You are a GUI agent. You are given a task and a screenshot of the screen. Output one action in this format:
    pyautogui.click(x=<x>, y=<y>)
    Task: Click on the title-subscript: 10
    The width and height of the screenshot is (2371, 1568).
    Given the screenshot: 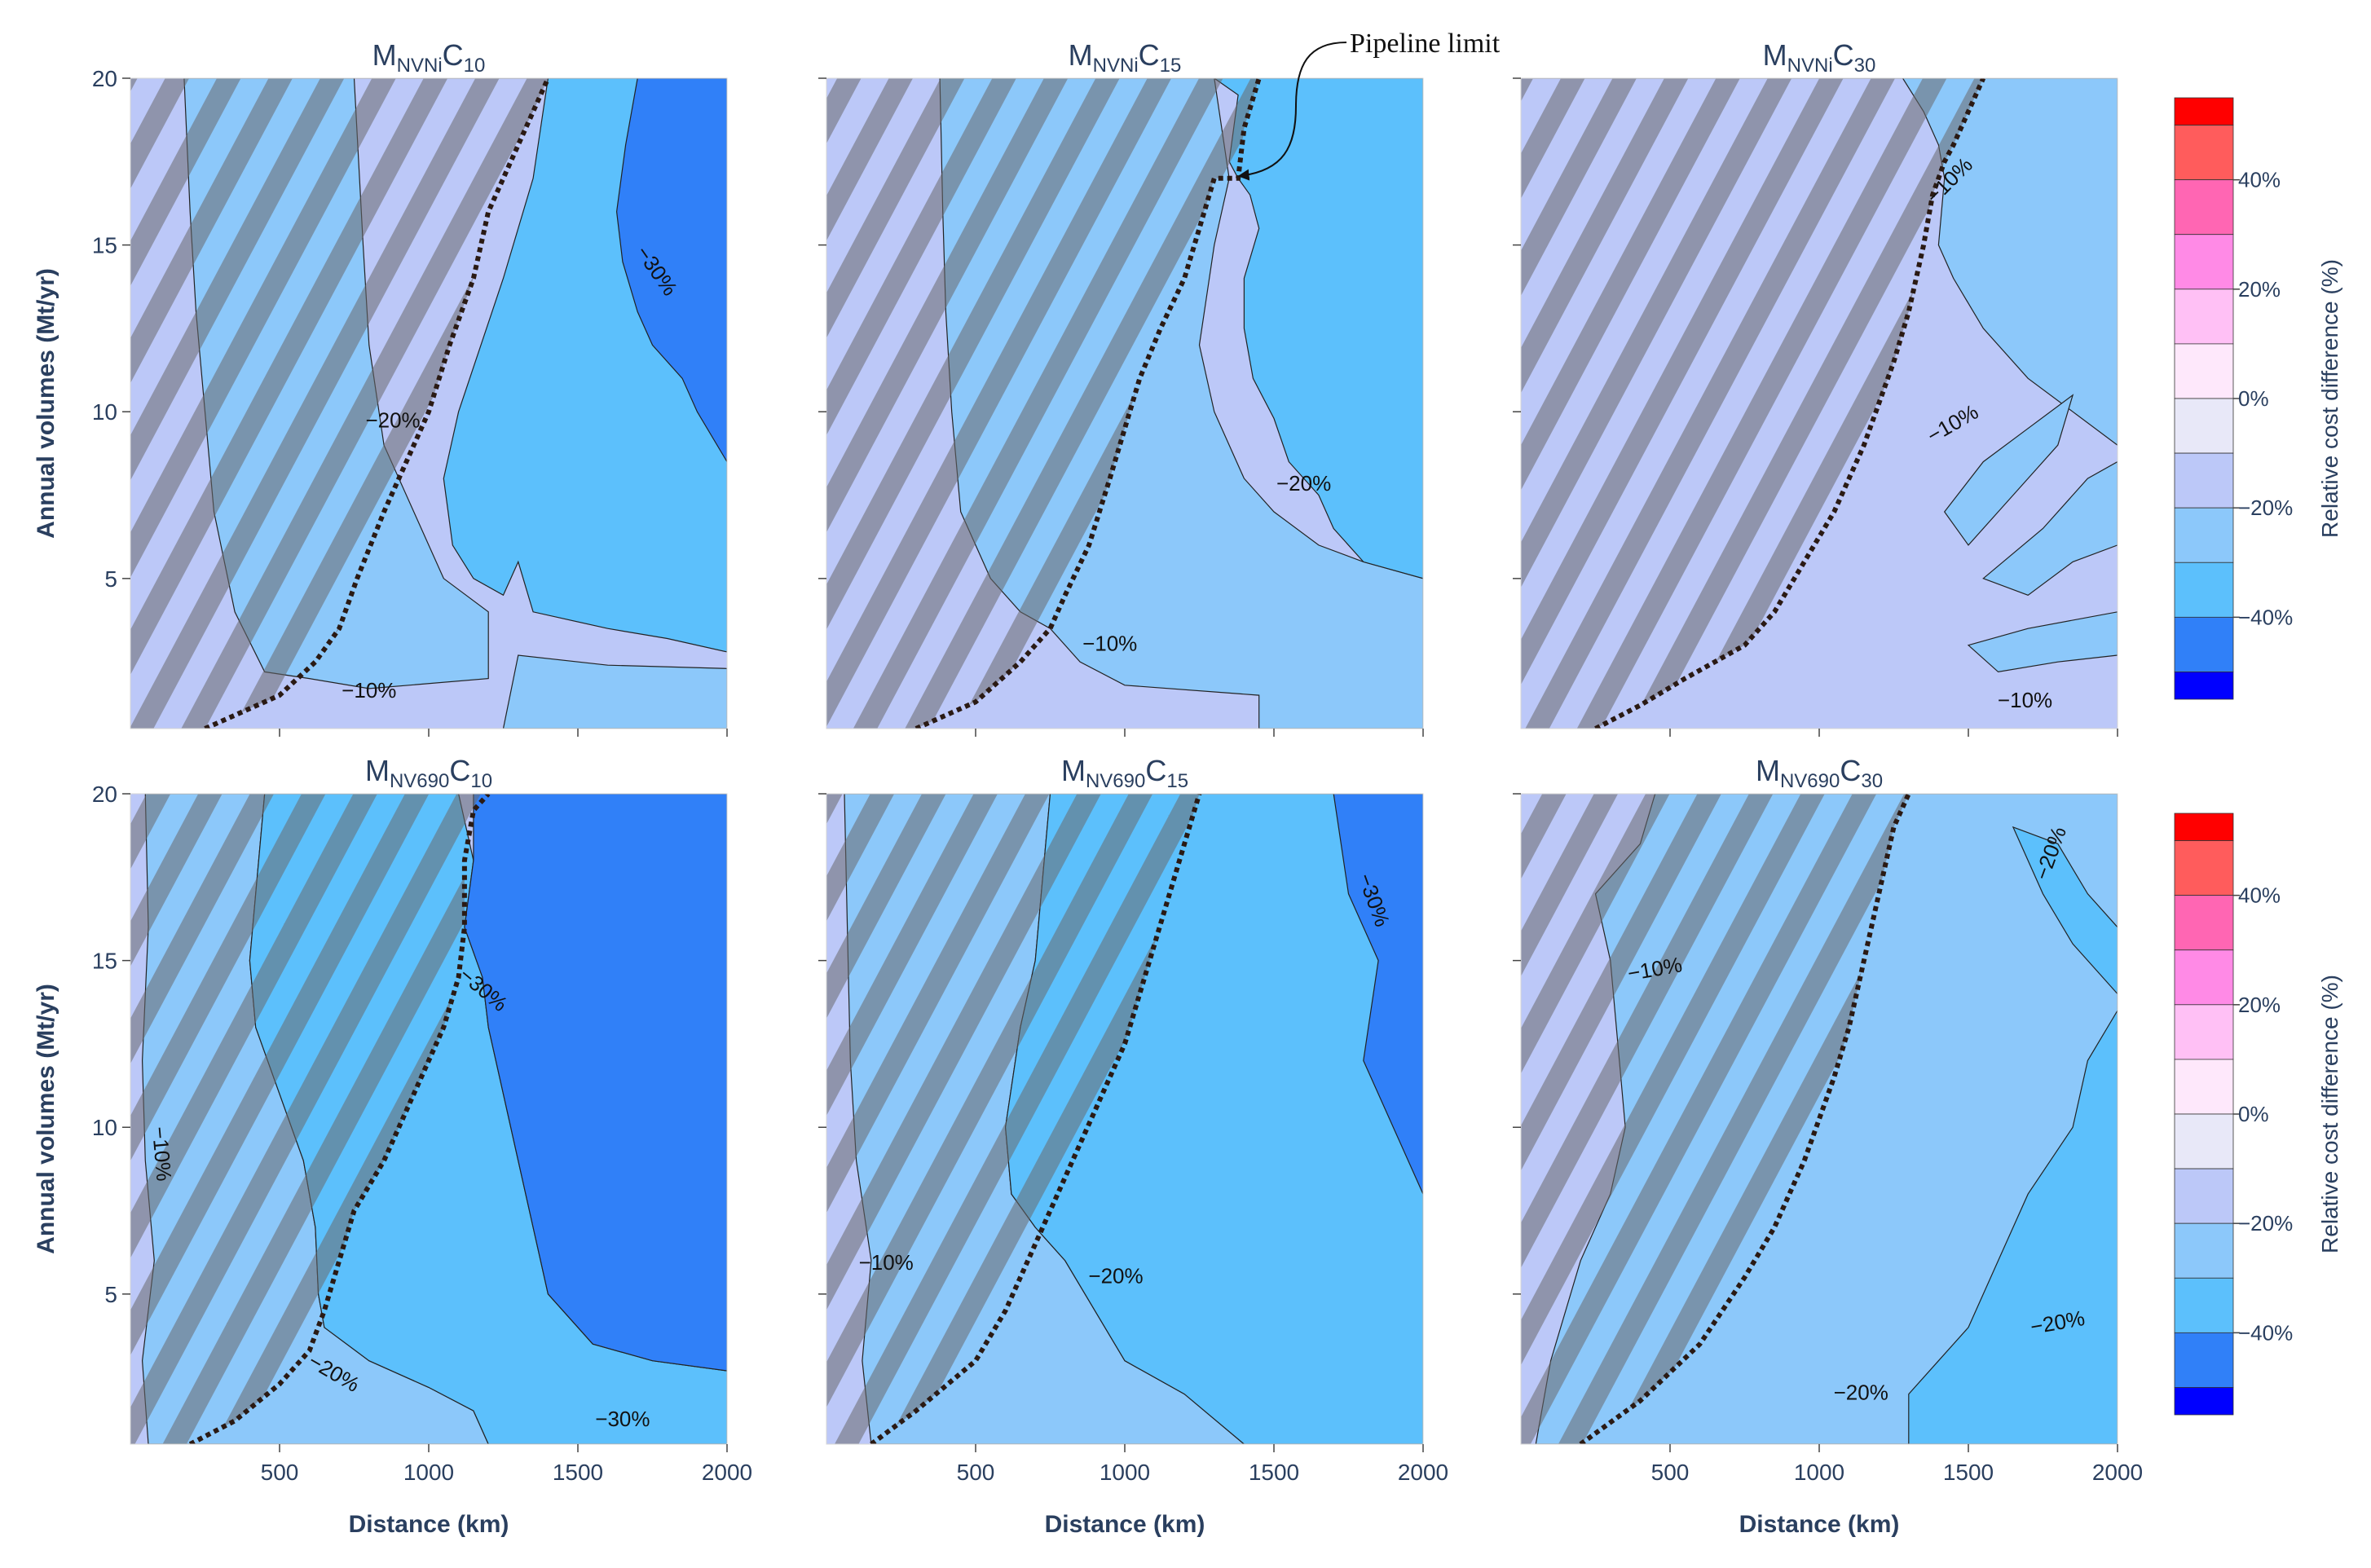 What is the action you would take?
    pyautogui.click(x=481, y=781)
    